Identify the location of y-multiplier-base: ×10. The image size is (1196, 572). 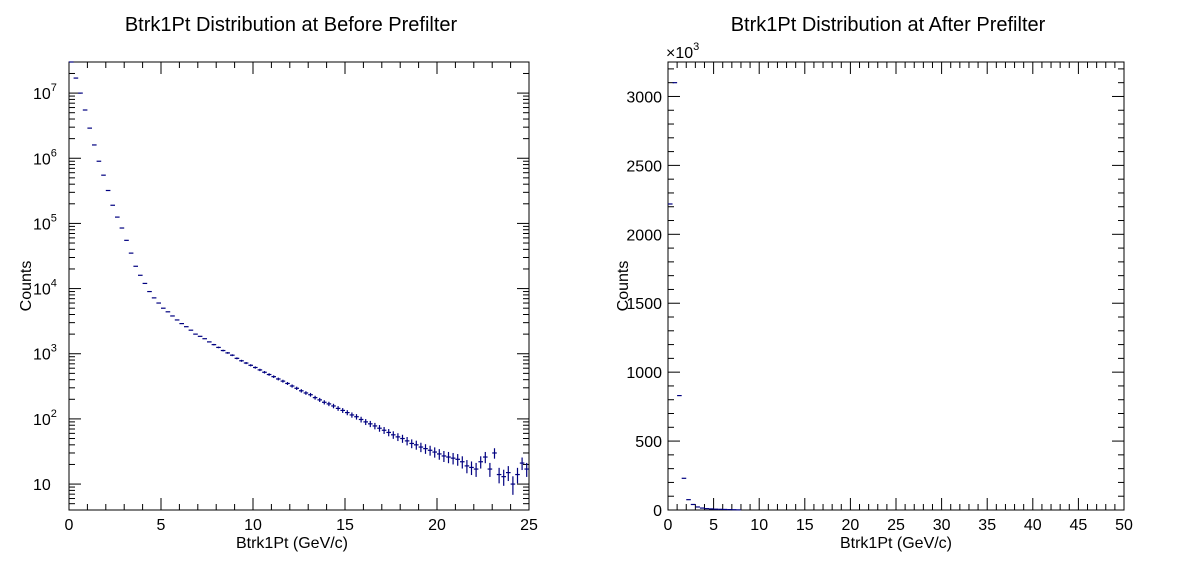
(679, 53).